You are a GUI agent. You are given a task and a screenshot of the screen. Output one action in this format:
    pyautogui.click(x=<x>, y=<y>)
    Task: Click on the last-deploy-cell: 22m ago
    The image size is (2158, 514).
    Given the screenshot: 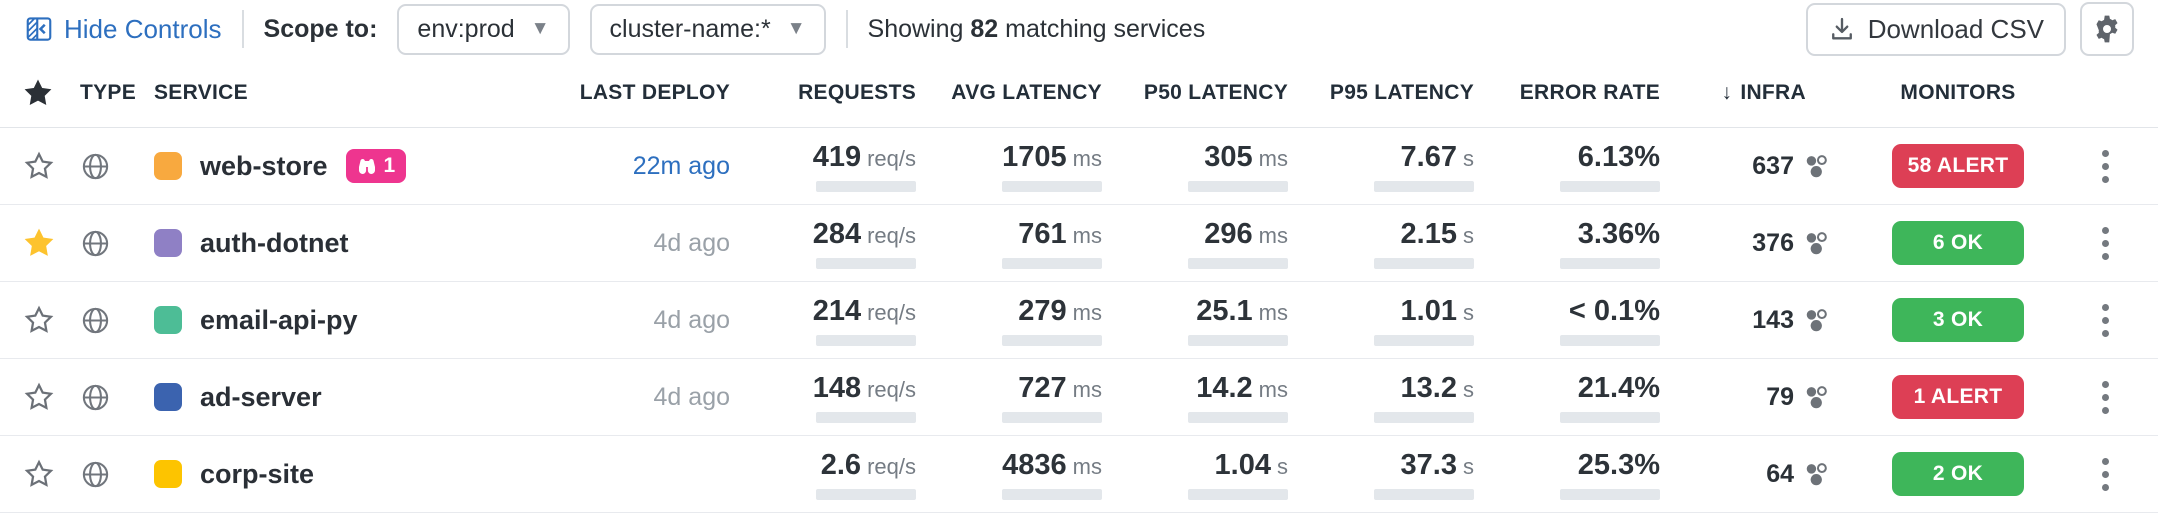 What is the action you would take?
    pyautogui.click(x=665, y=166)
    